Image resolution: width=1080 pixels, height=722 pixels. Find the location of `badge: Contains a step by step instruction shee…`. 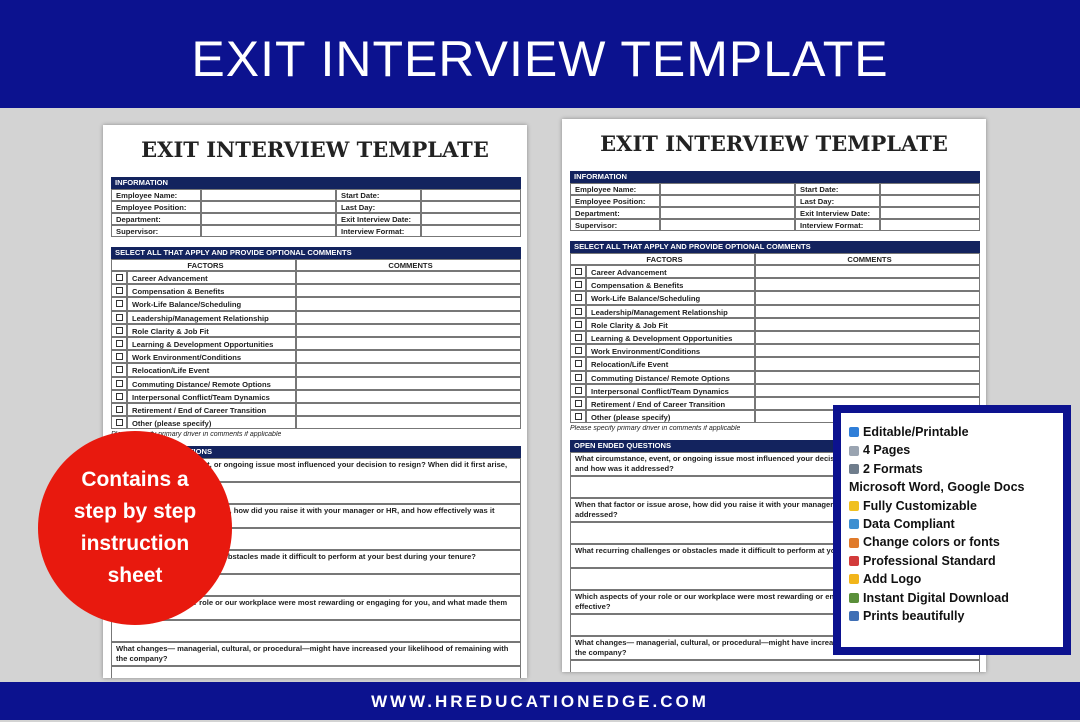

badge: Contains a step by step instruction shee… is located at coordinates (135, 528).